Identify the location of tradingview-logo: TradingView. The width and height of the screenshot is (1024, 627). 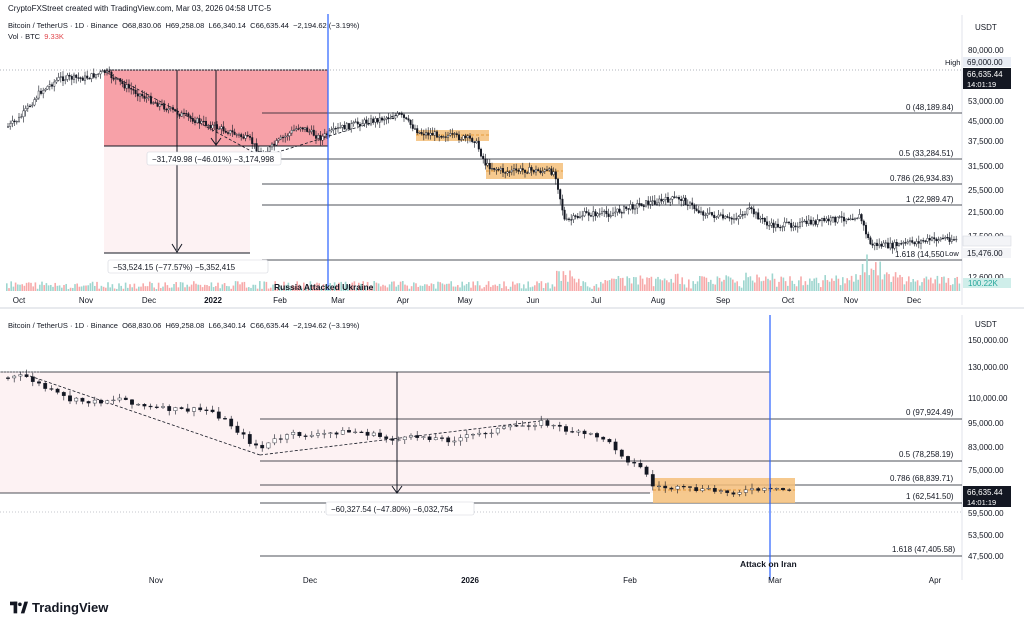
(59, 607).